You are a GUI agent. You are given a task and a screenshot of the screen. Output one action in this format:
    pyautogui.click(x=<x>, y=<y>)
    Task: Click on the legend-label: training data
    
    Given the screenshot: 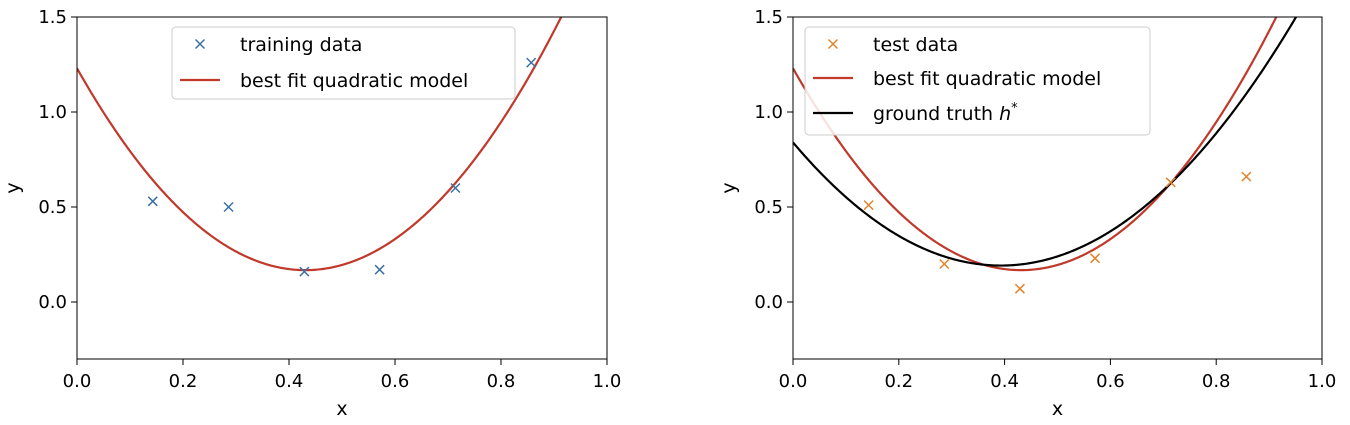 What is the action you would take?
    pyautogui.click(x=301, y=45)
    